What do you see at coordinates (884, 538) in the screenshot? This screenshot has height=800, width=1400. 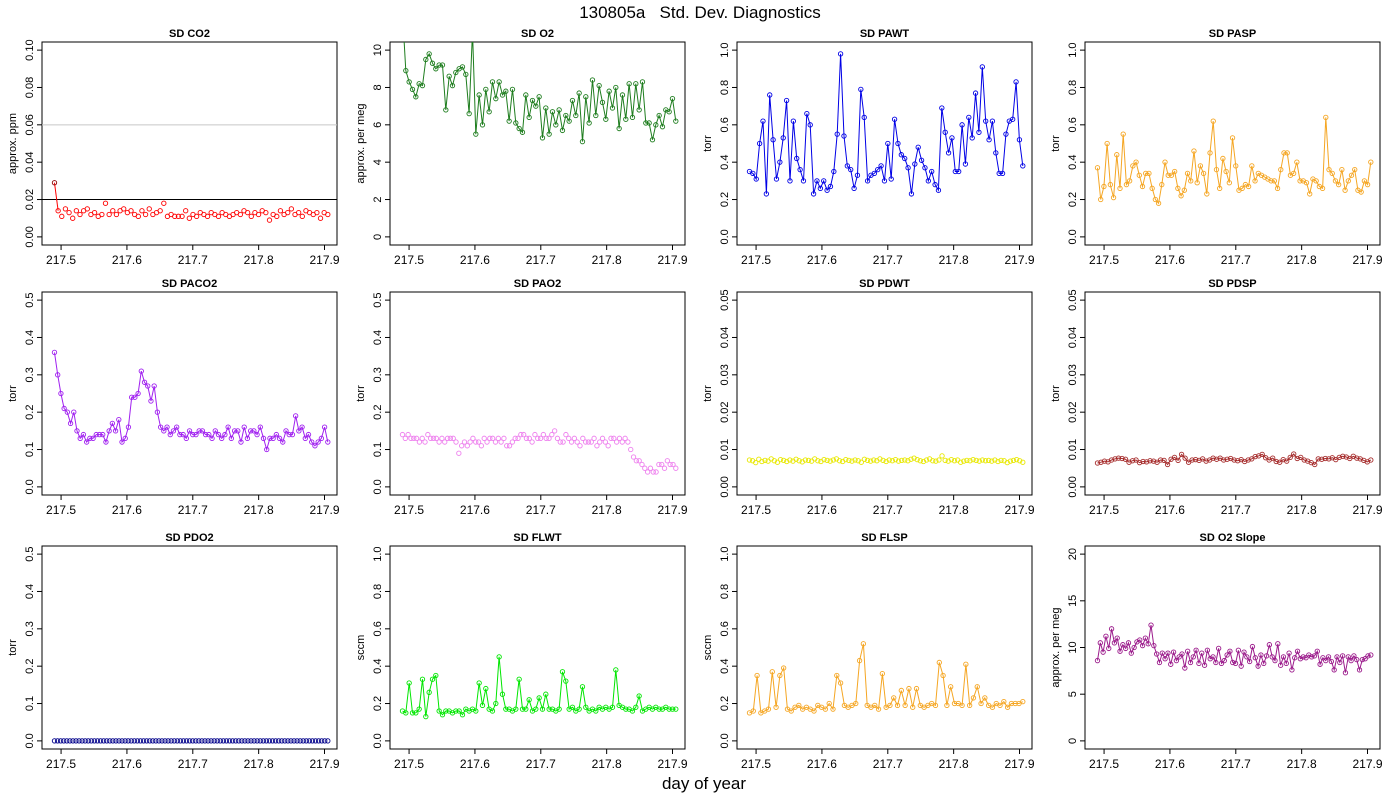 I see `plot-title: SD FLSP` at bounding box center [884, 538].